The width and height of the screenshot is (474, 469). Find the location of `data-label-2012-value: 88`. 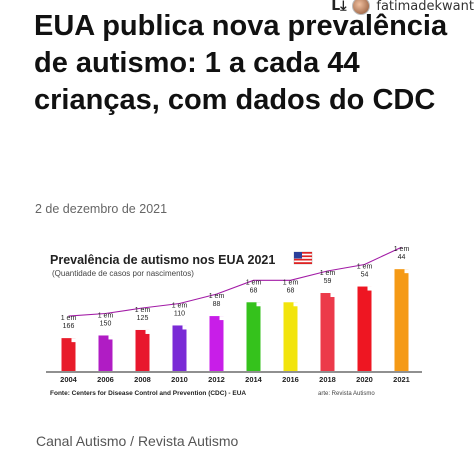

data-label-2012-value: 88 is located at coordinates (217, 304).